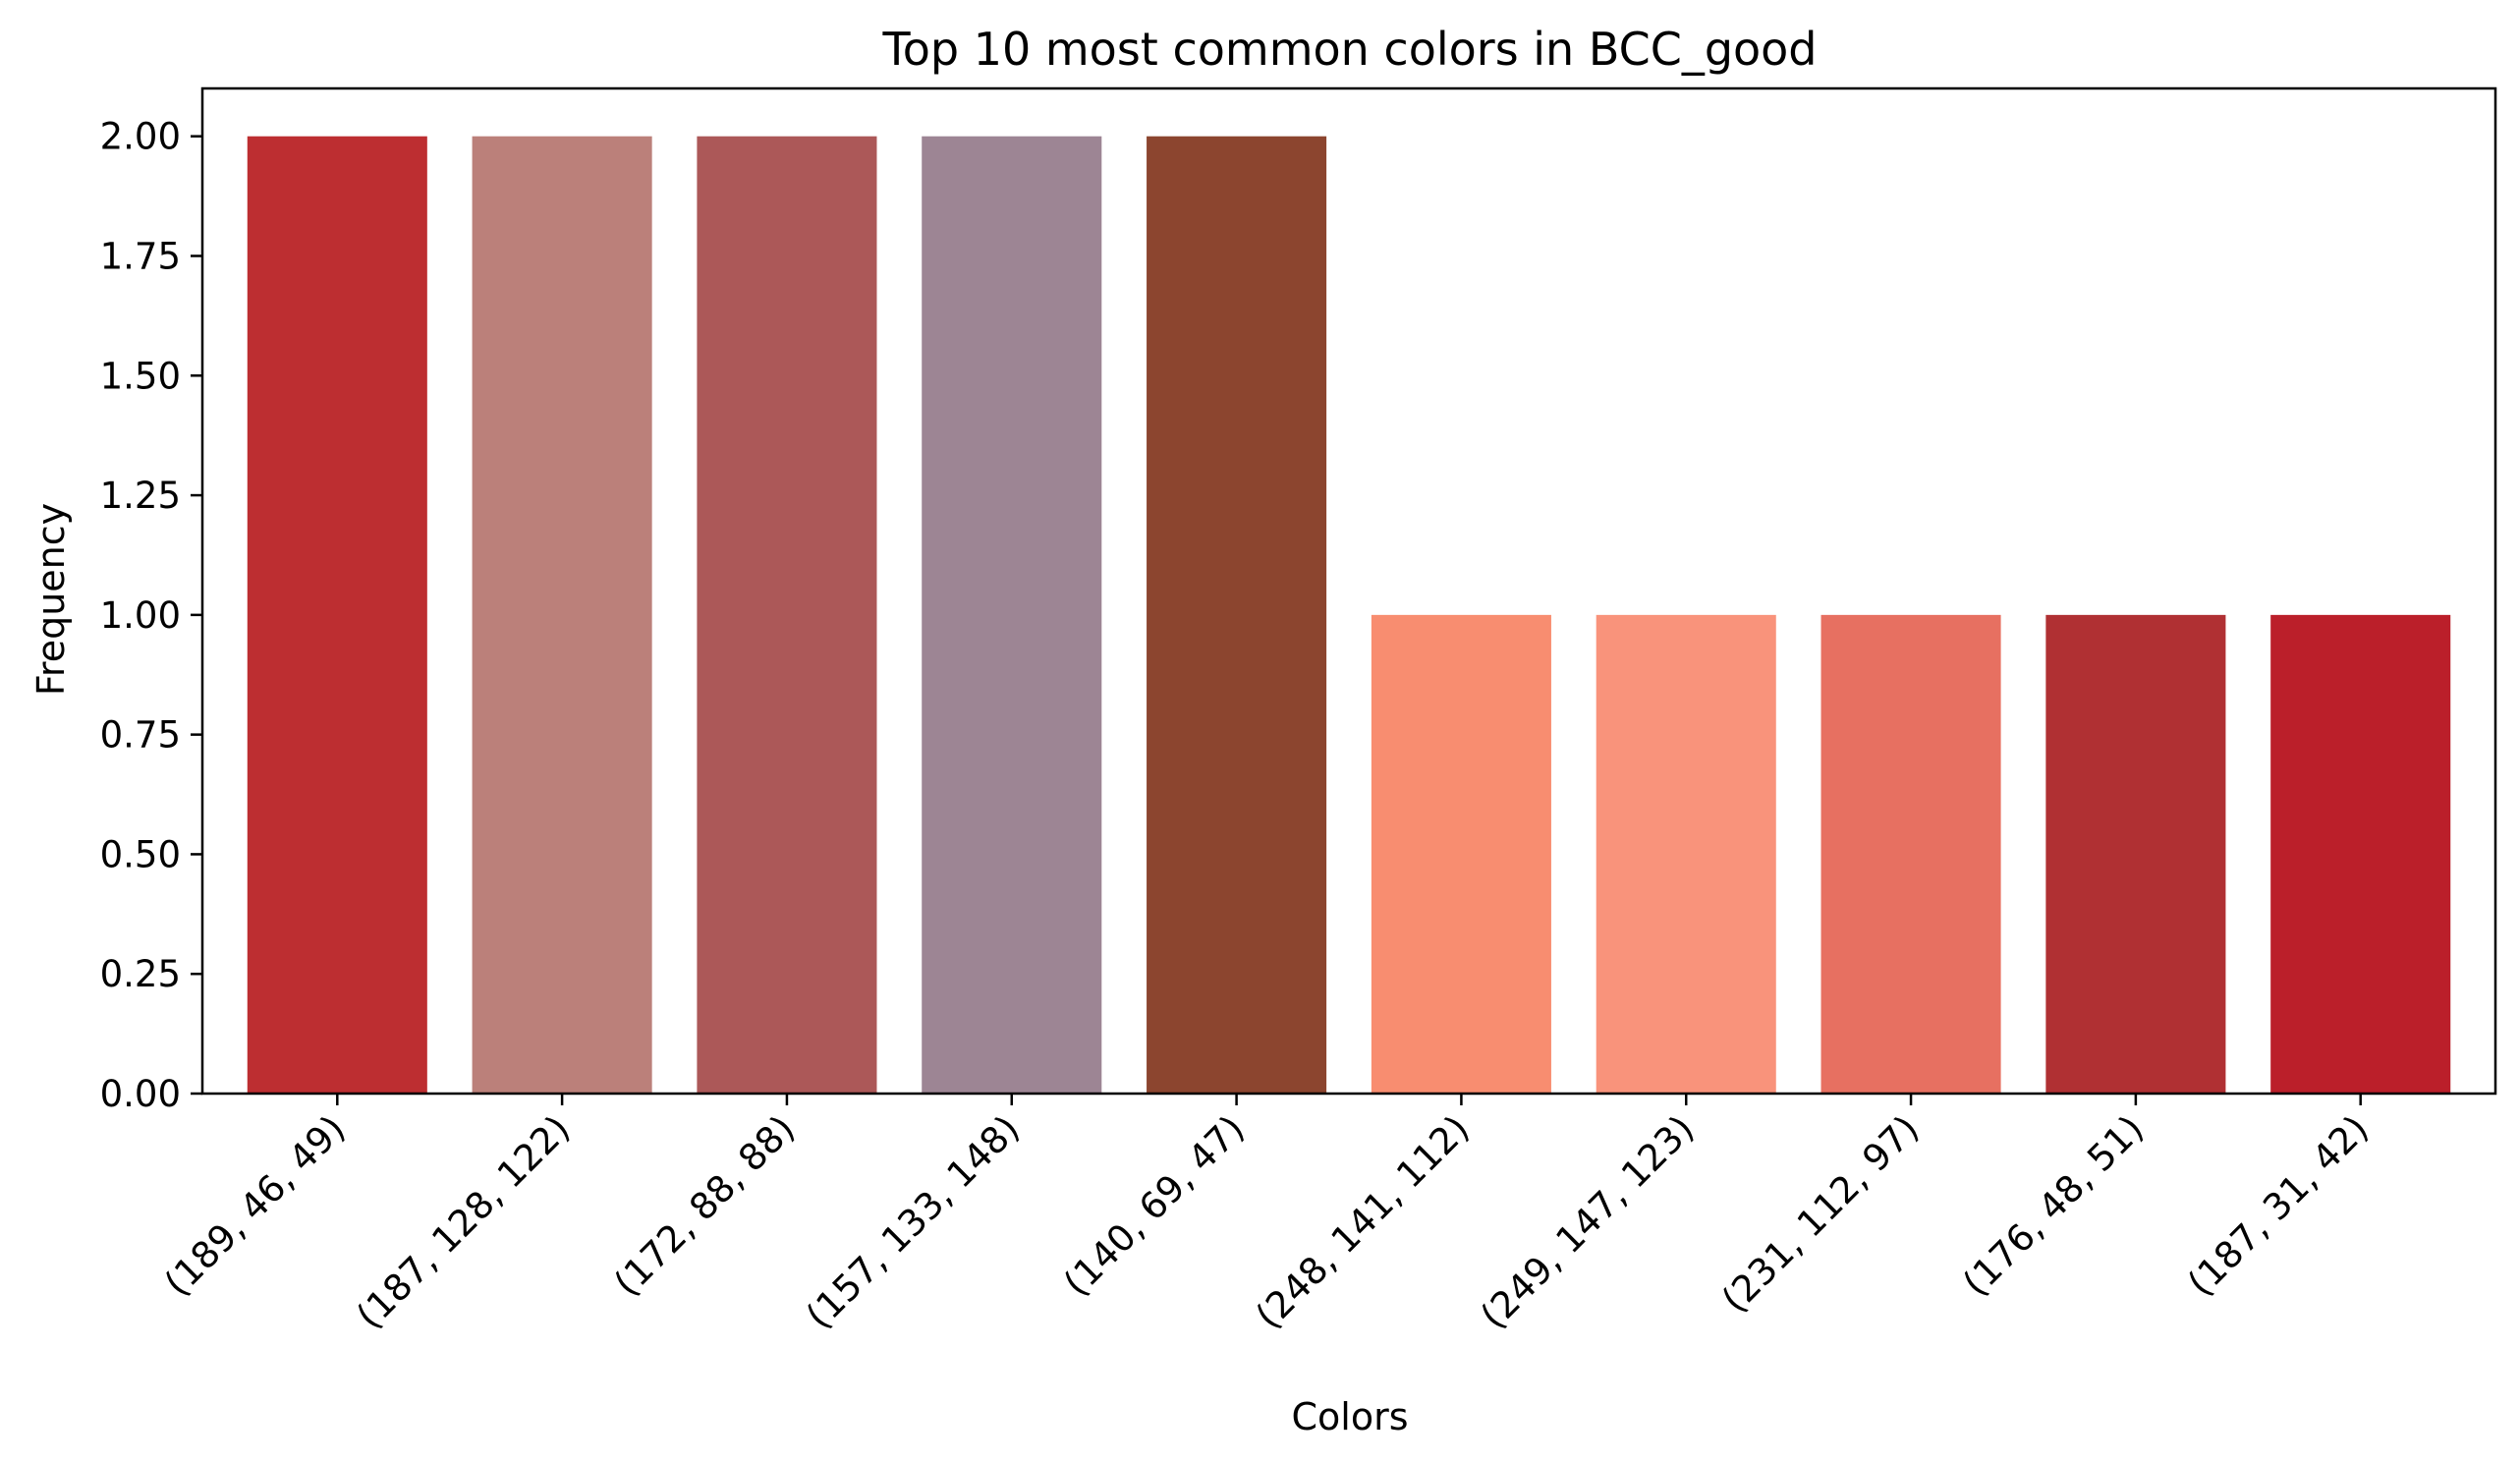 The image size is (2520, 1463). Describe the element at coordinates (51, 599) in the screenshot. I see `y-axis-label: Frequency` at that location.